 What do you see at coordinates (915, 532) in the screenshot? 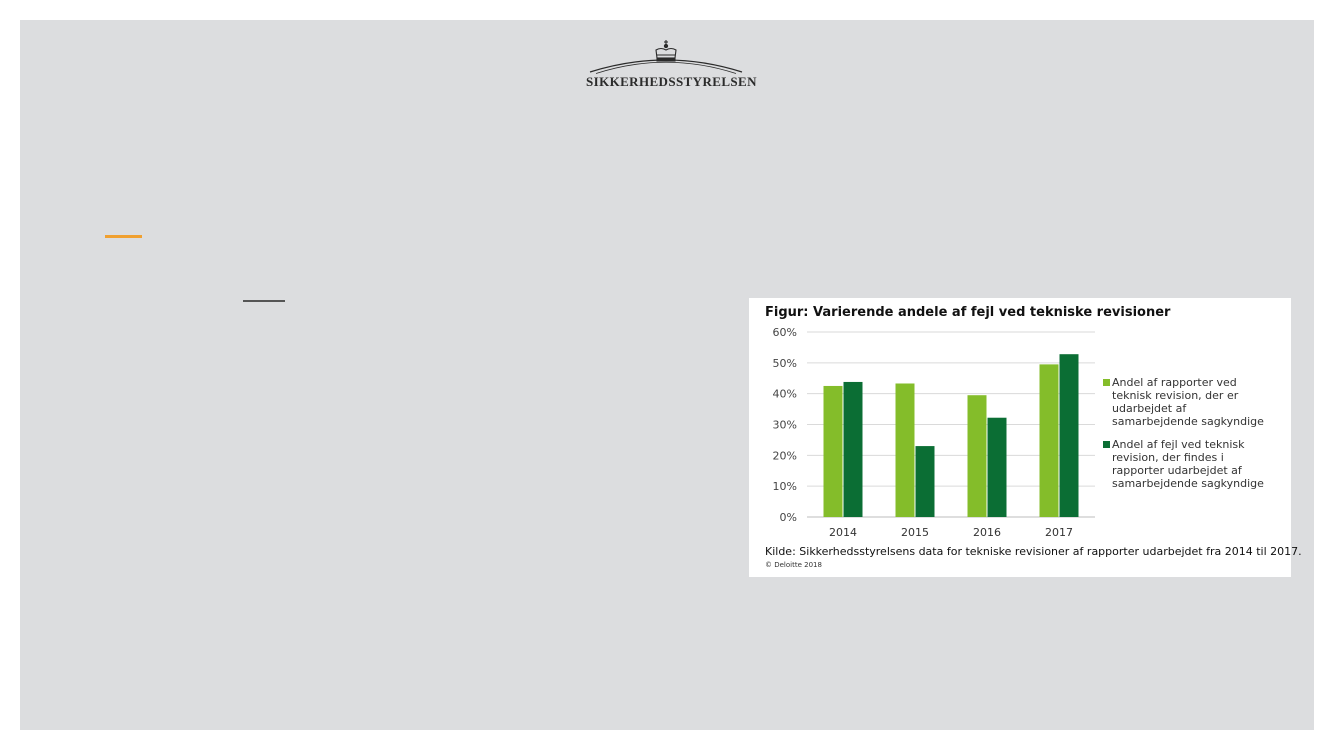
I see `x-tick-label: 2015` at bounding box center [915, 532].